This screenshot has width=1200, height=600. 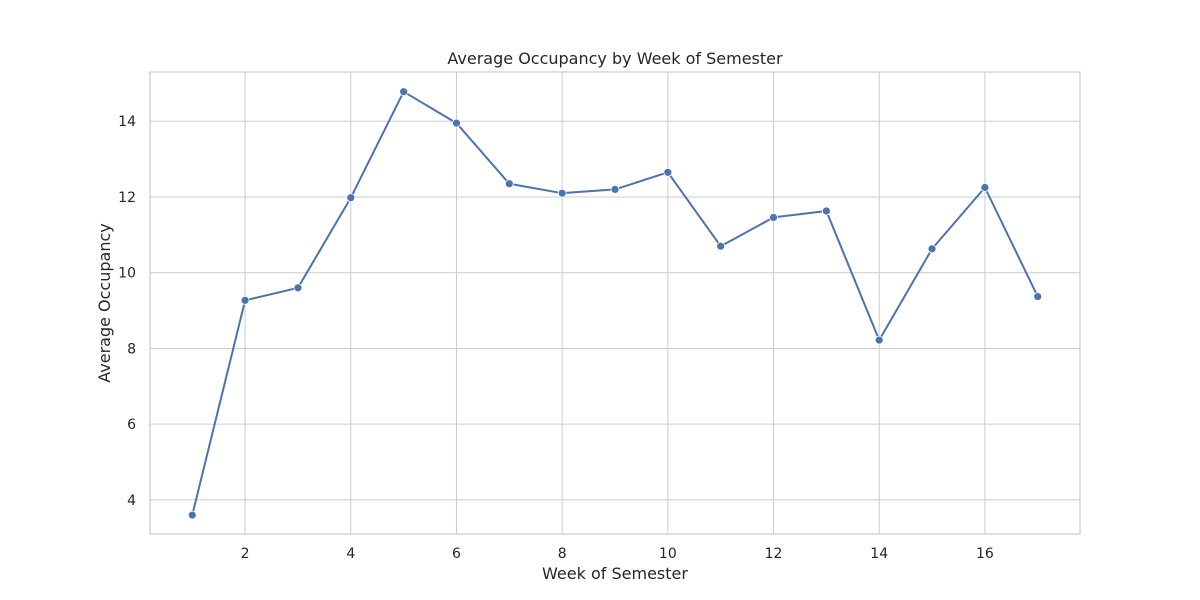 I want to click on x-tick-label: 16, so click(x=985, y=554).